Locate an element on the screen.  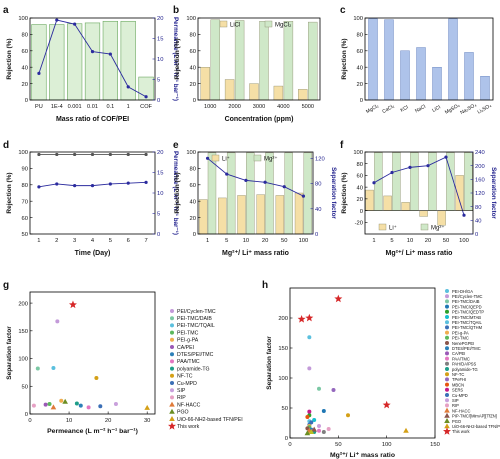
legend-label: SIP is located at coordinates (181, 391).